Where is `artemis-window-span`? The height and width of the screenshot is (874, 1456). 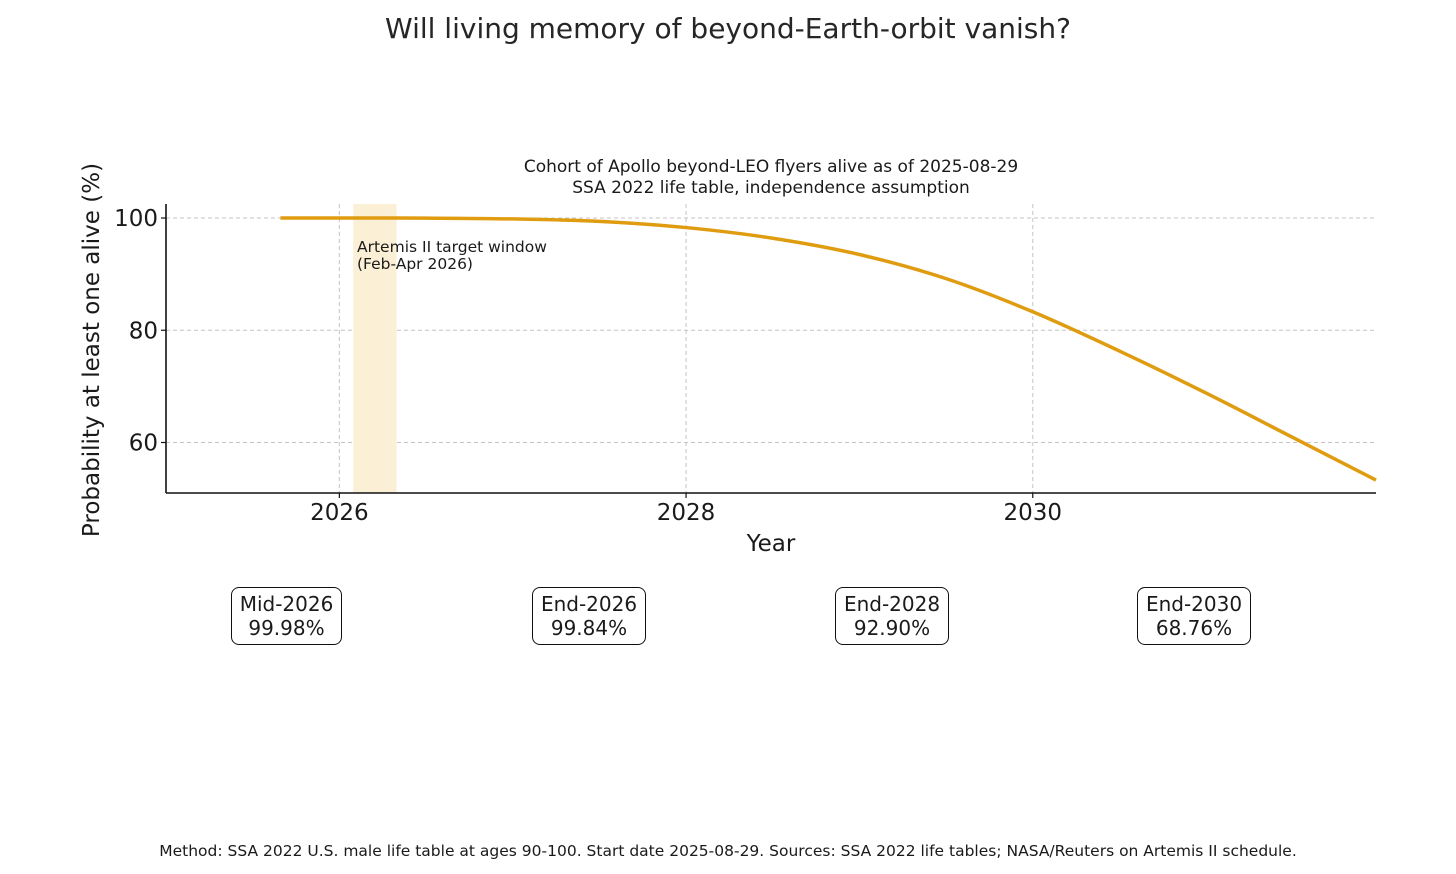 artemis-window-span is located at coordinates (375, 348).